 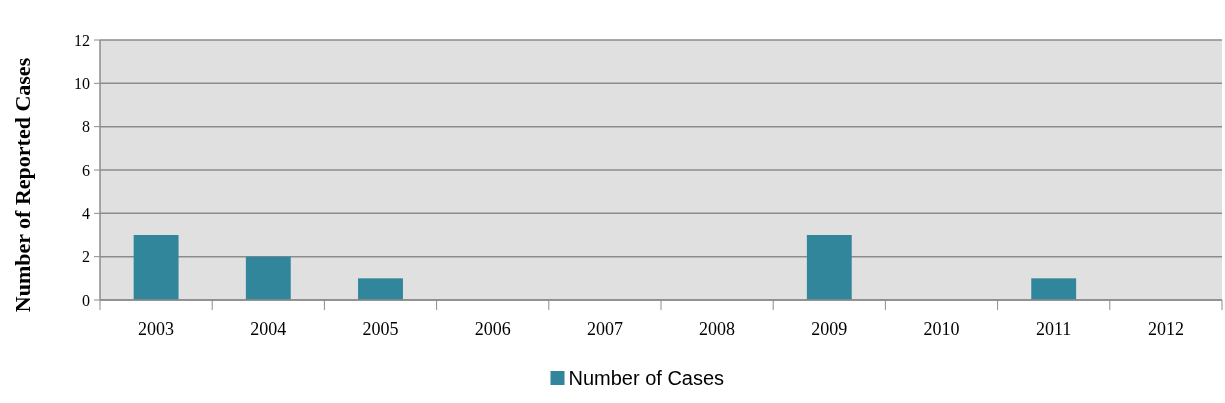 What do you see at coordinates (82, 40) in the screenshot?
I see `y-tick-label: 12` at bounding box center [82, 40].